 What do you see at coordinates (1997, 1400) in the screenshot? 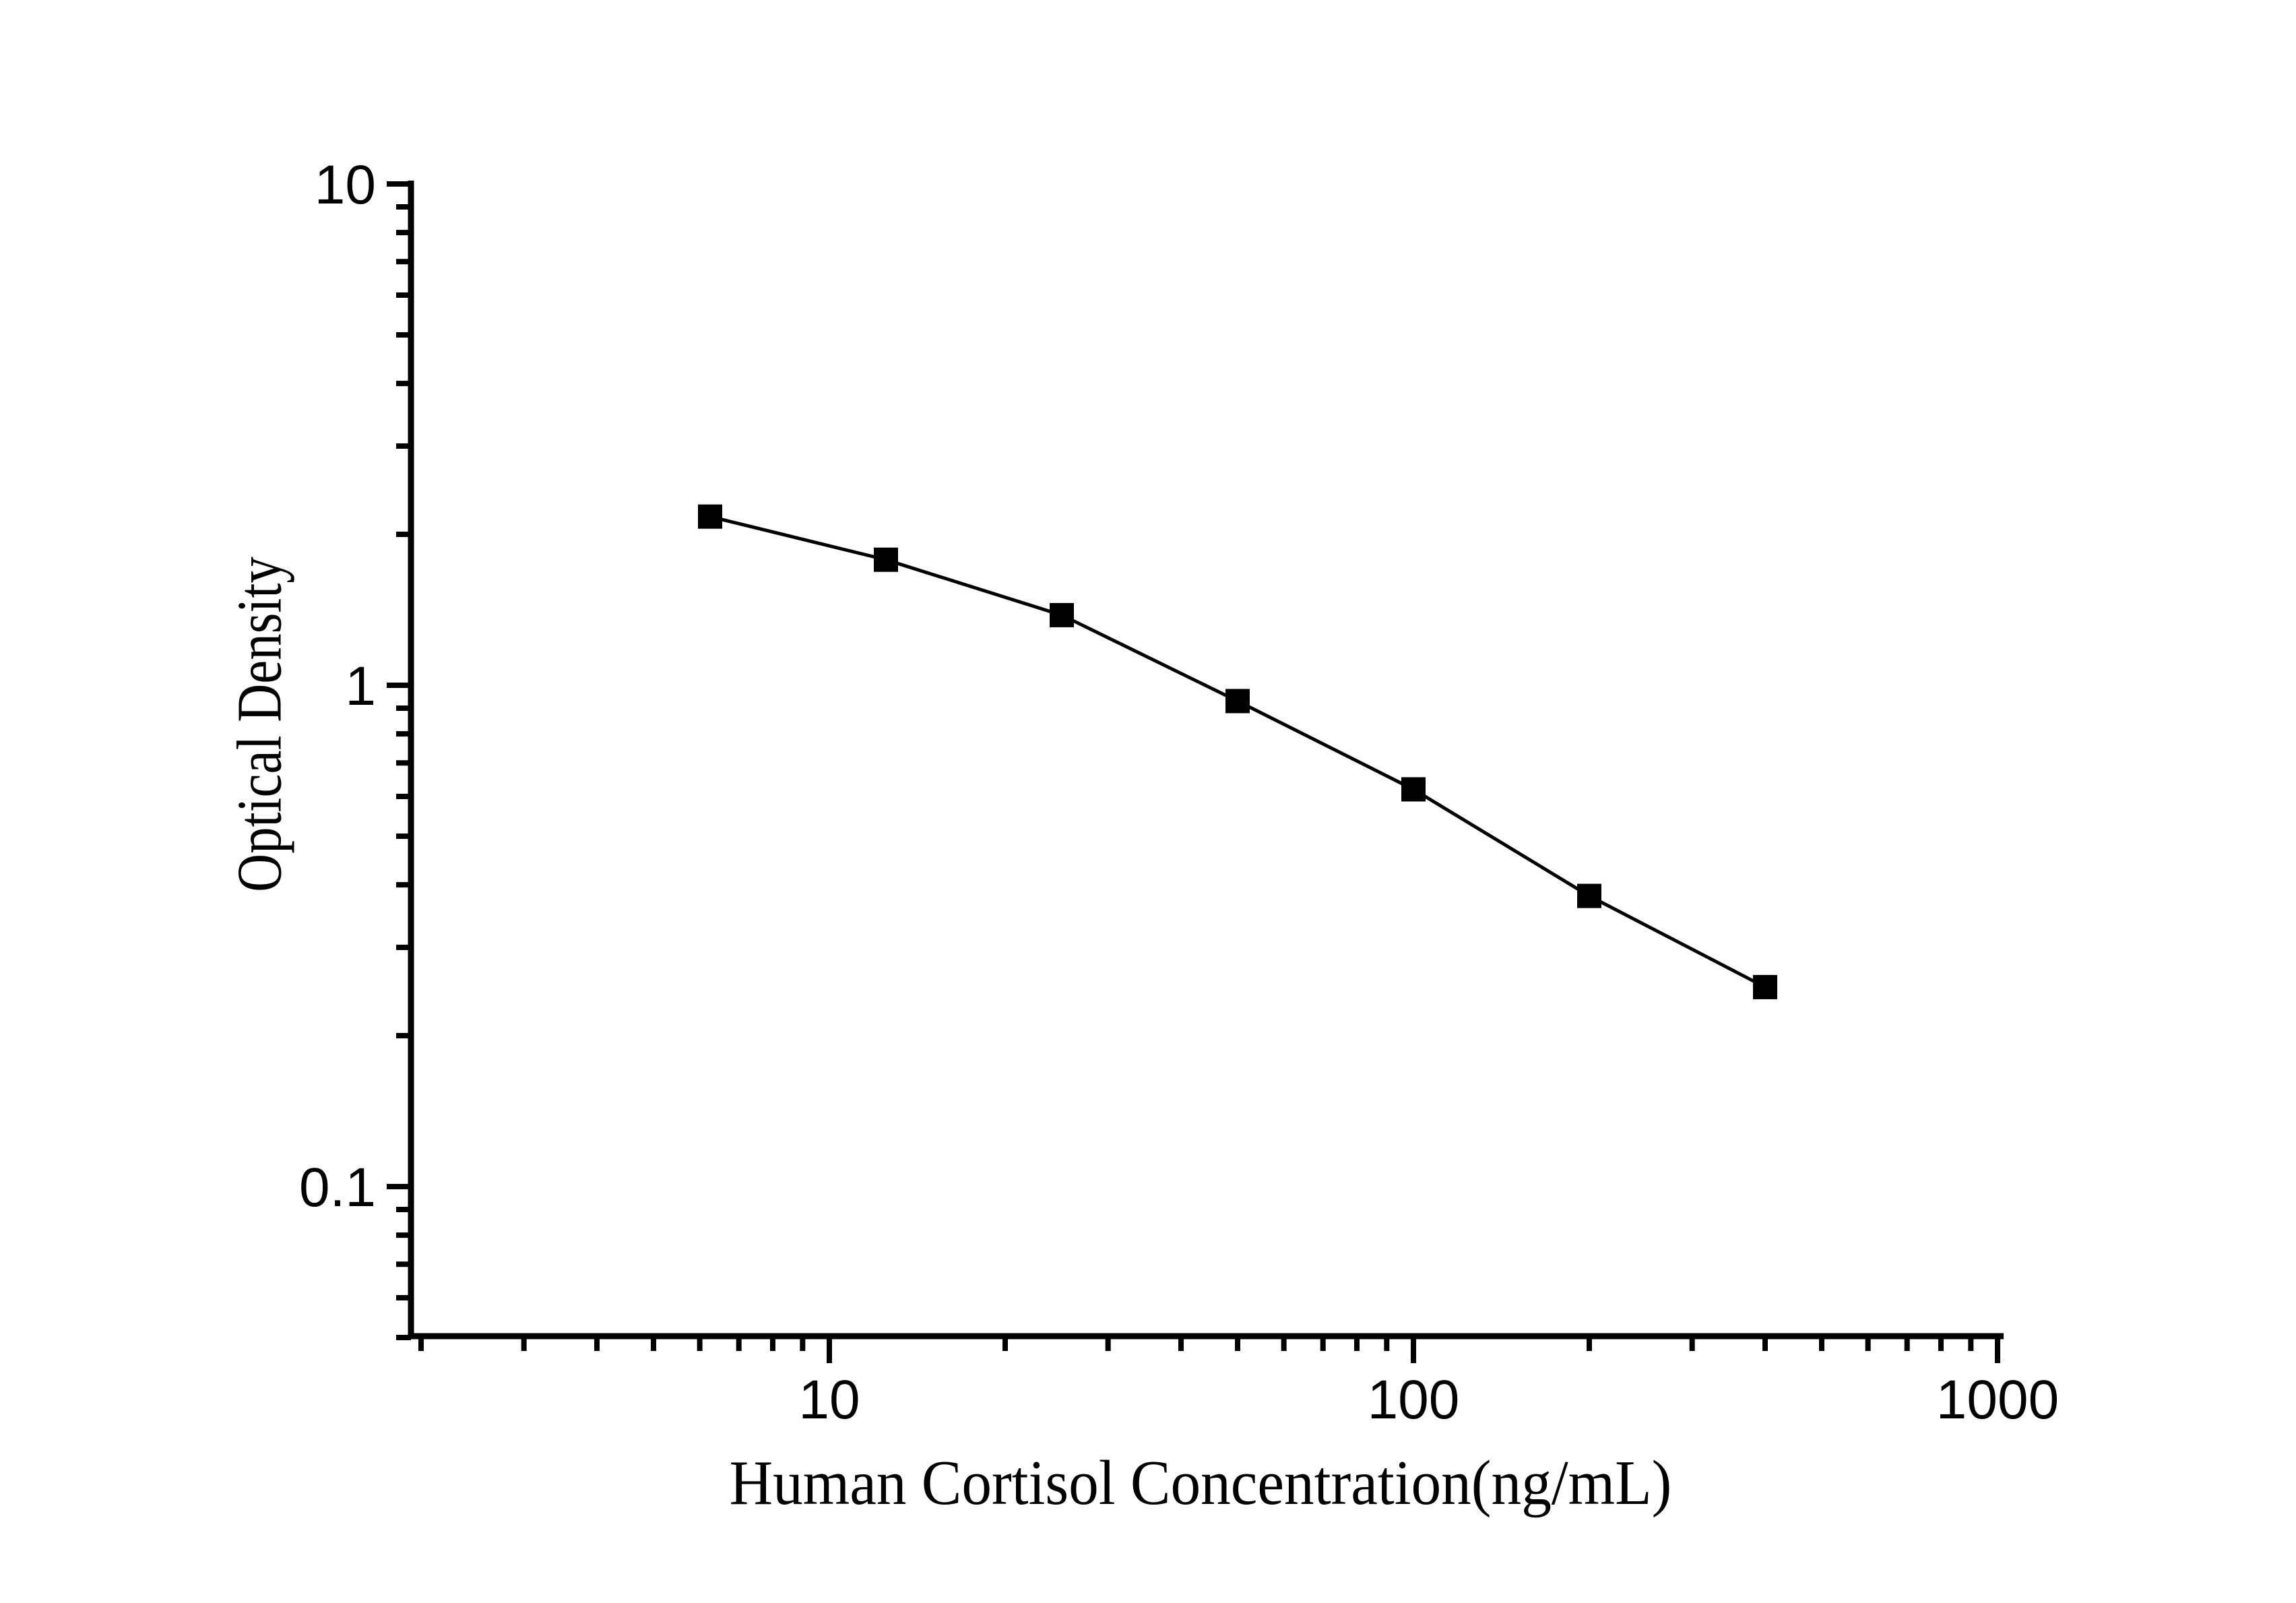
I see `x-tick-label: 1000` at bounding box center [1997, 1400].